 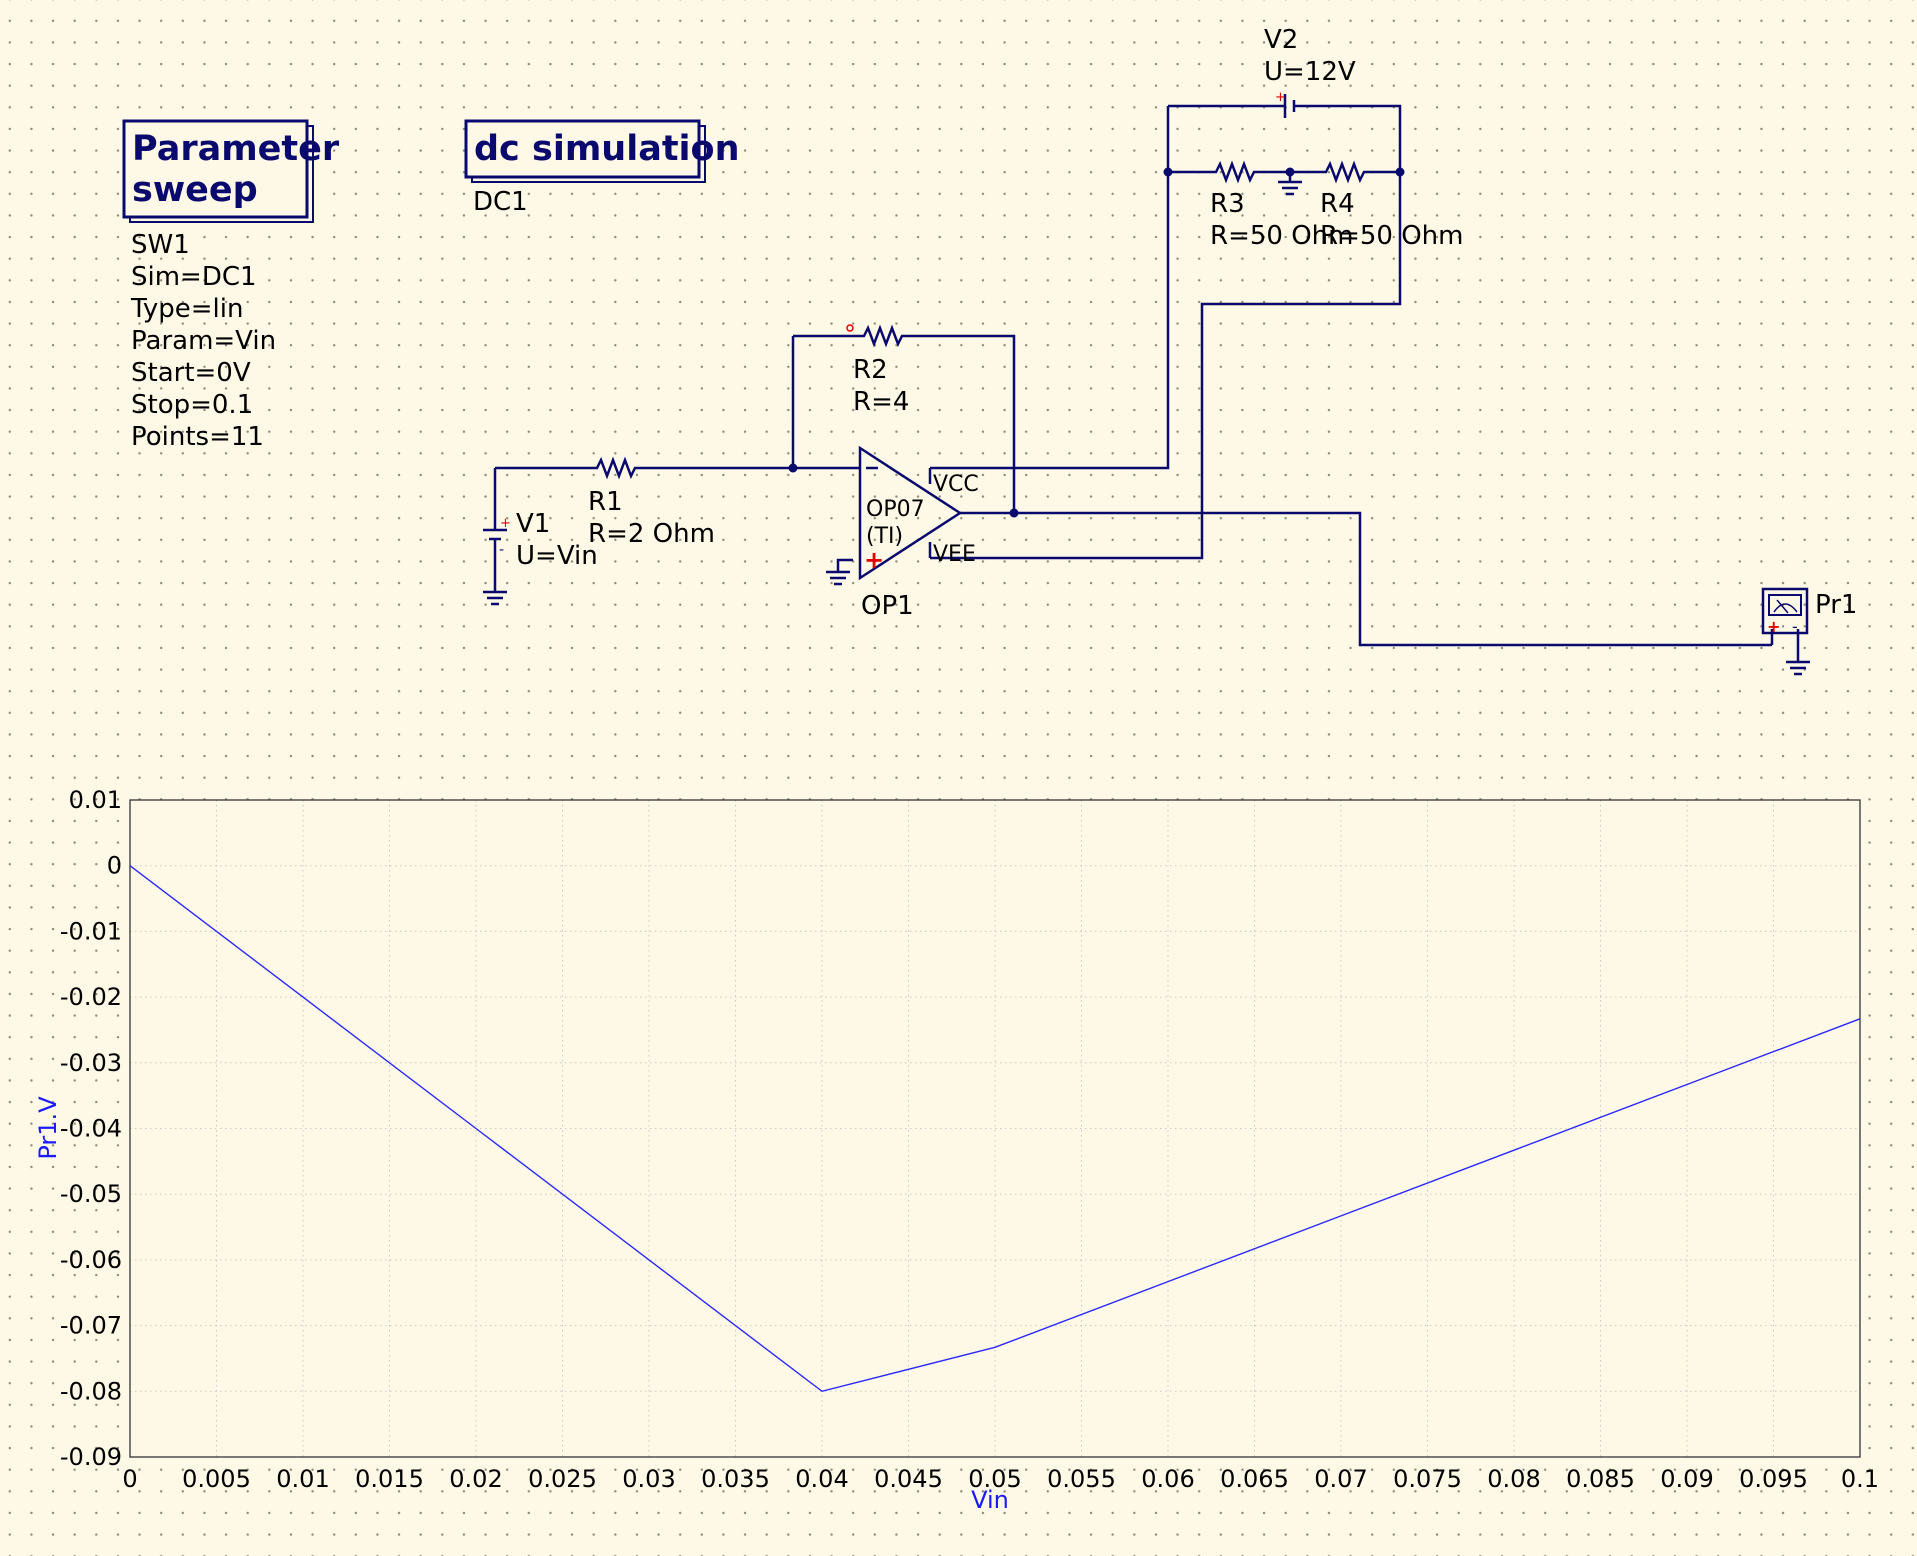 I want to click on v1-value: U=Vin, so click(x=557, y=556).